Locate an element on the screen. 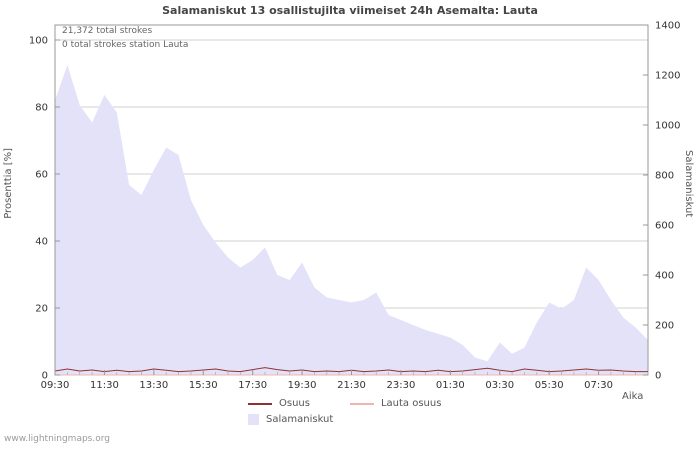 The width and height of the screenshot is (700, 450). annotation-total-strokes: 21,372 total strokes is located at coordinates (107, 31).